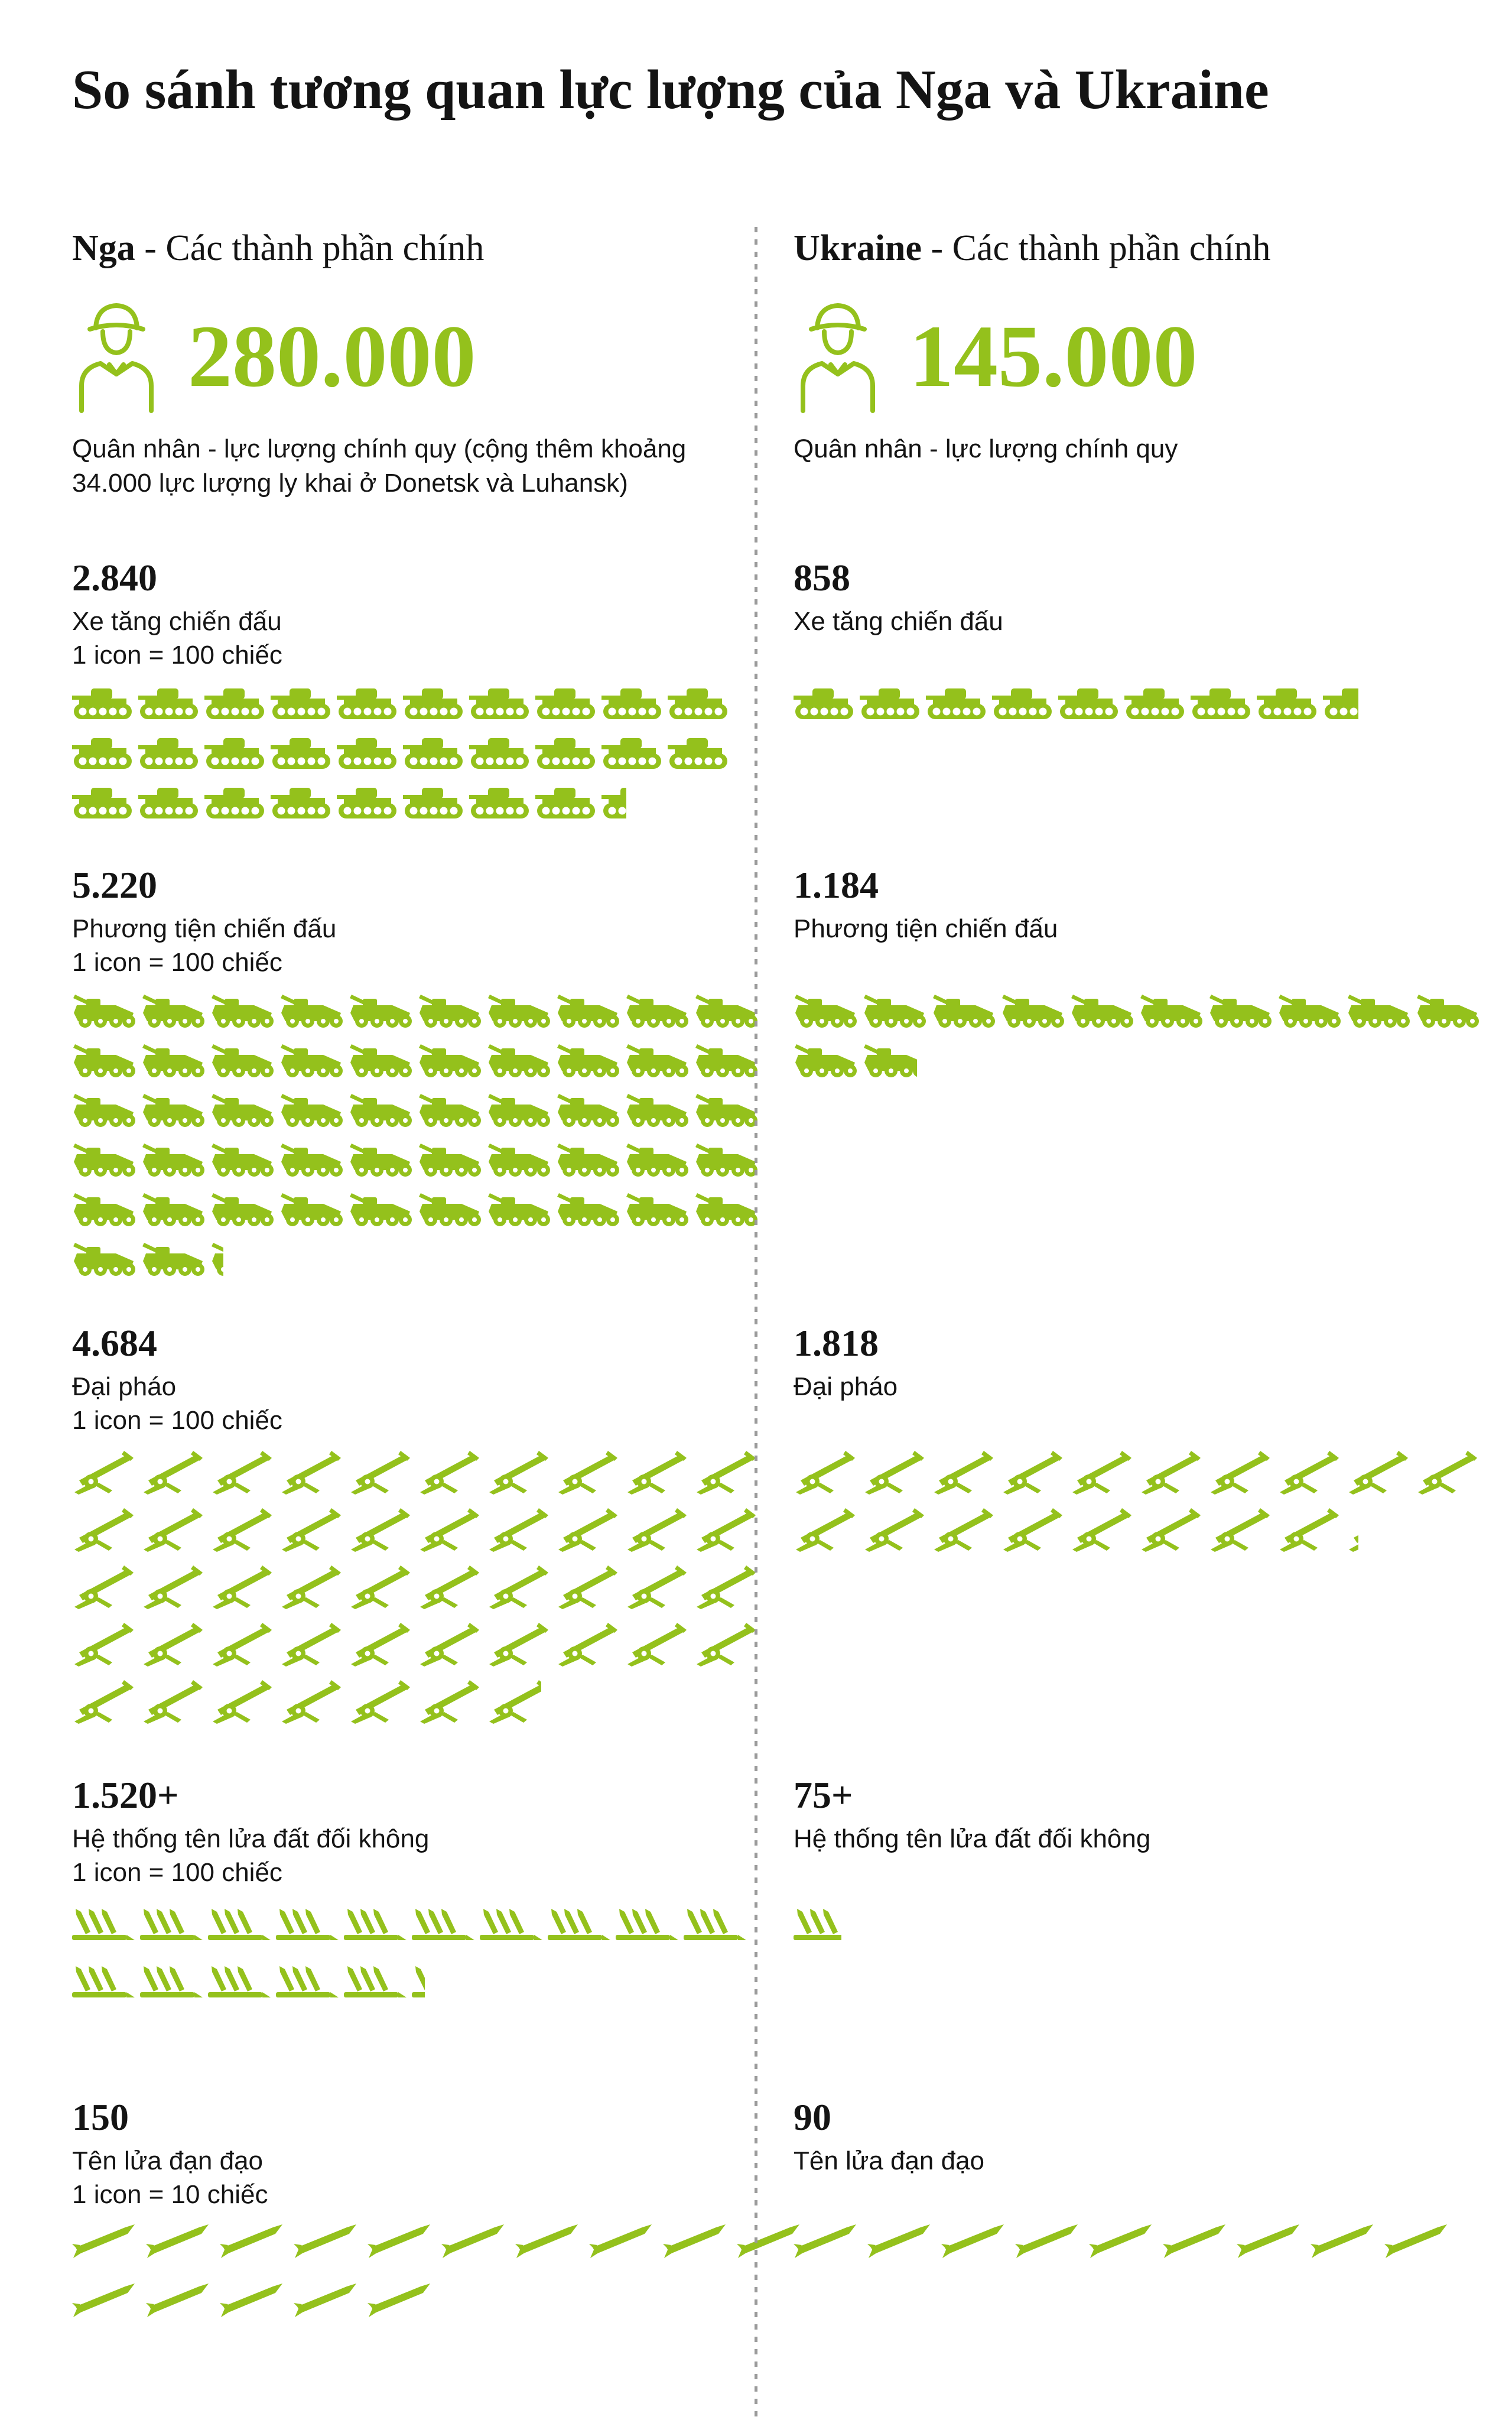  I want to click on stat-value: 1.520+, so click(125, 1796).